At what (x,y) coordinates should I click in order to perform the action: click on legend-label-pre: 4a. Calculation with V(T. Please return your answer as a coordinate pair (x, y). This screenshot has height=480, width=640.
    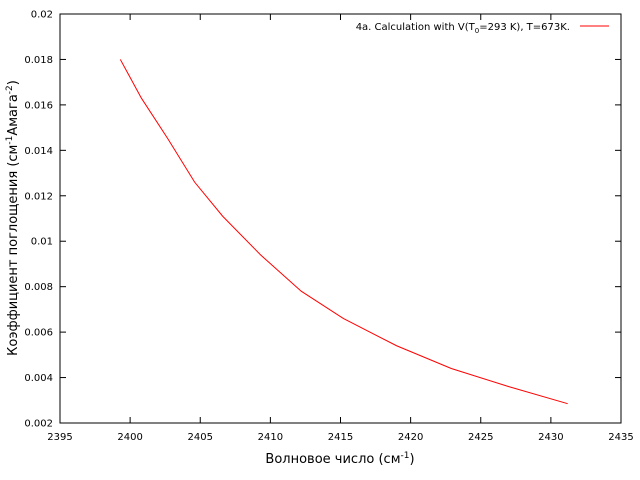
    Looking at the image, I should click on (416, 27).